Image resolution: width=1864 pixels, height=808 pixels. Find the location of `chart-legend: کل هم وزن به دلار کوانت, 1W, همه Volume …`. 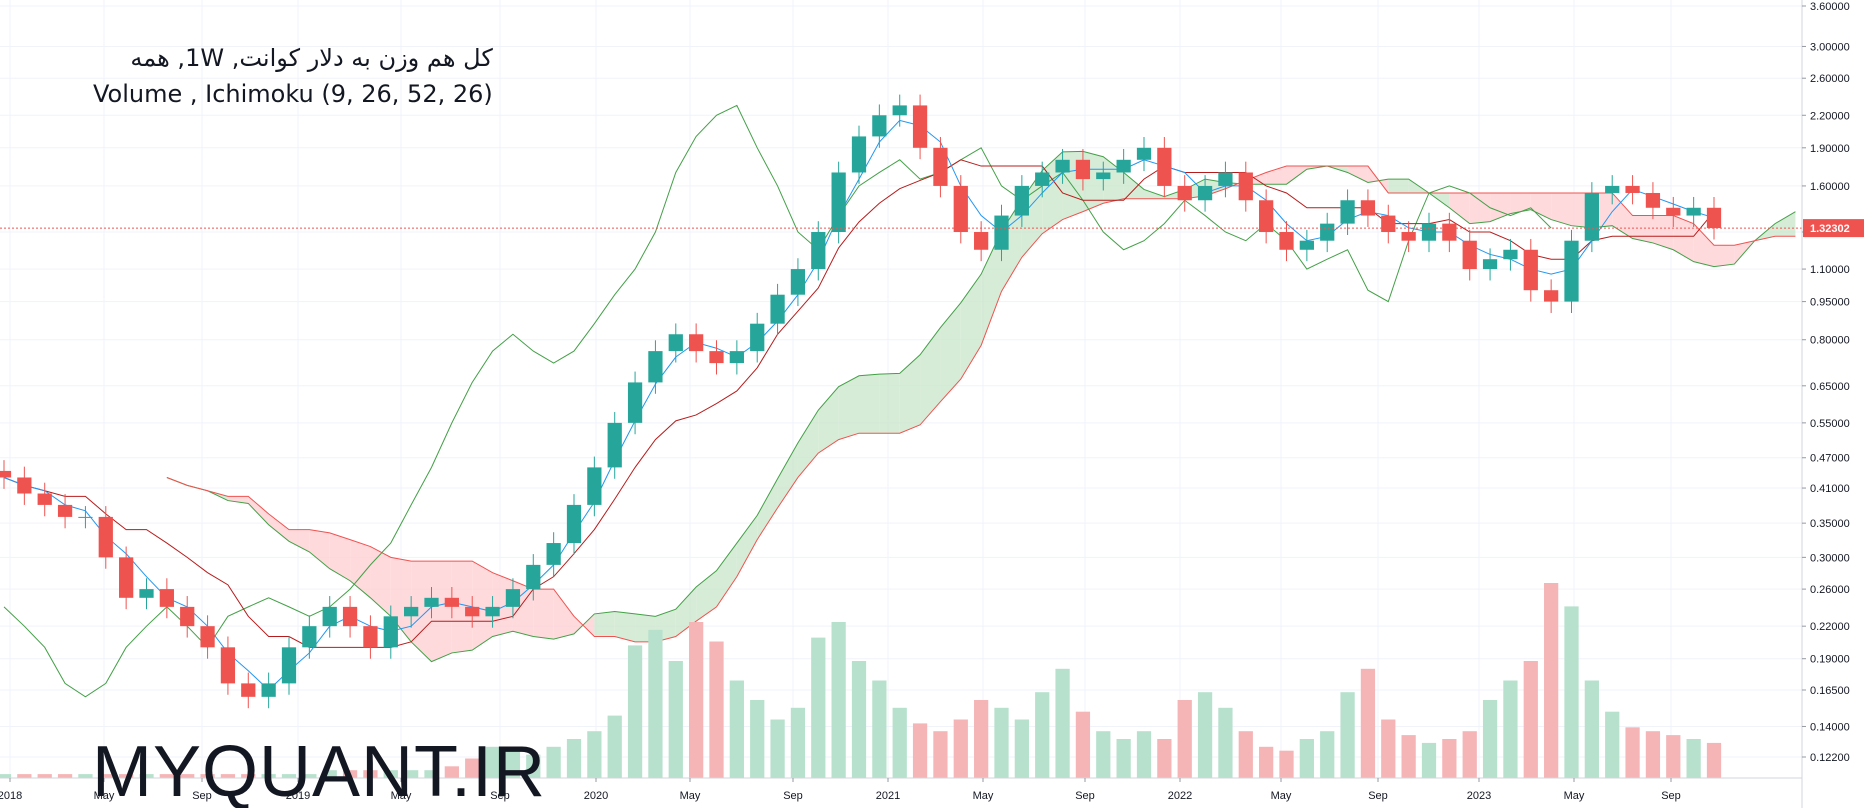

chart-legend: کل هم وزن به دلار کوانت, 1W, همه Volume … is located at coordinates (293, 76).